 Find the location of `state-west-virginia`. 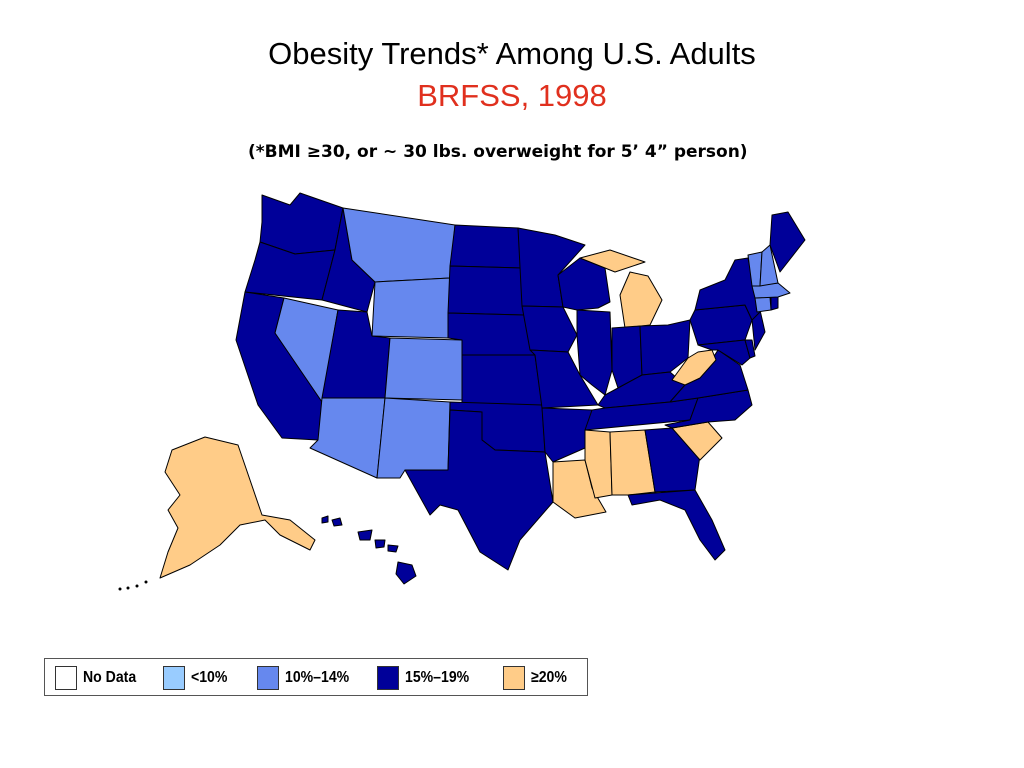

state-west-virginia is located at coordinates (694, 367).